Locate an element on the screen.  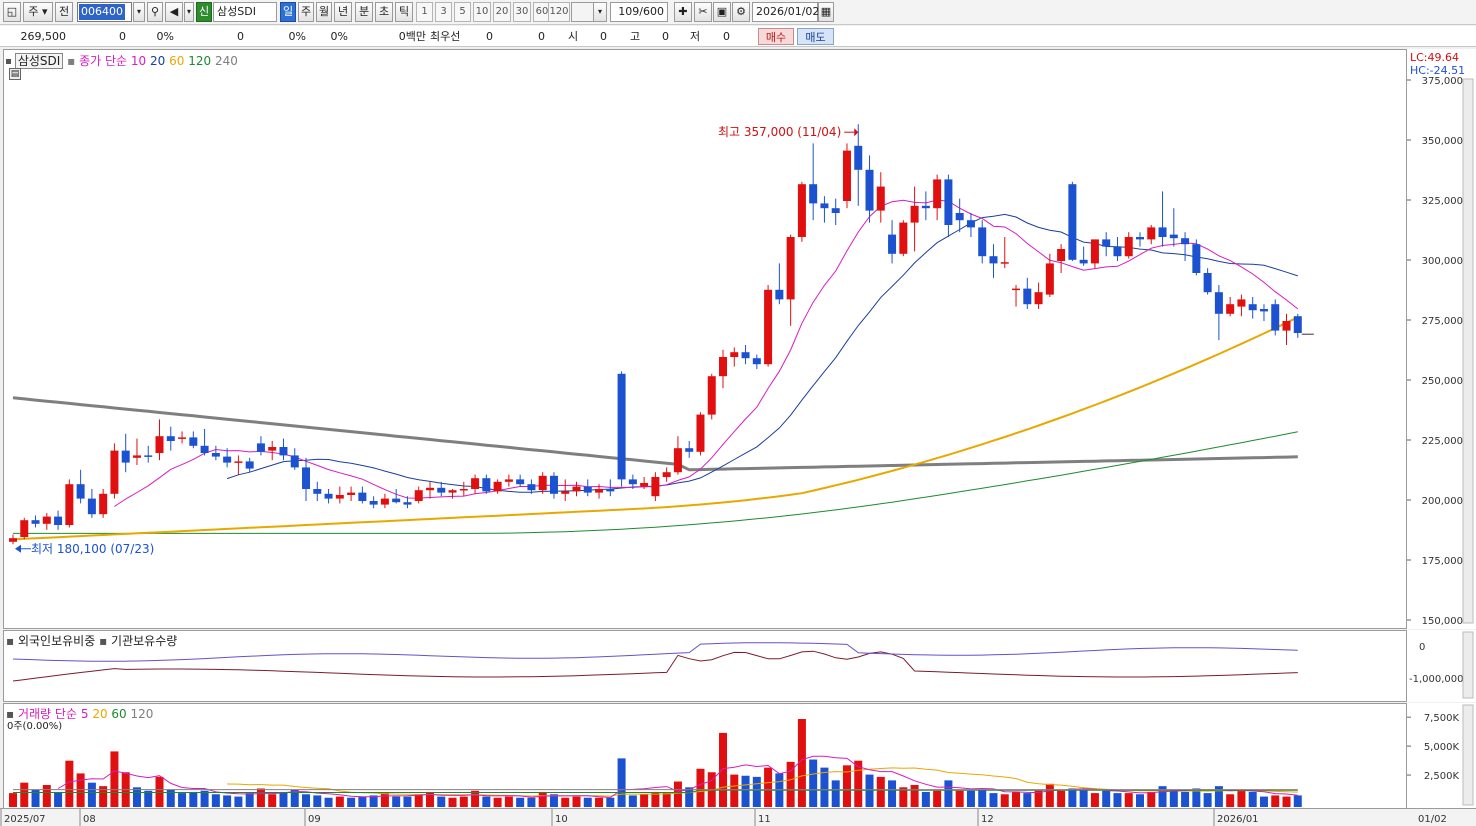
interval-120: 120 is located at coordinates (559, 12).